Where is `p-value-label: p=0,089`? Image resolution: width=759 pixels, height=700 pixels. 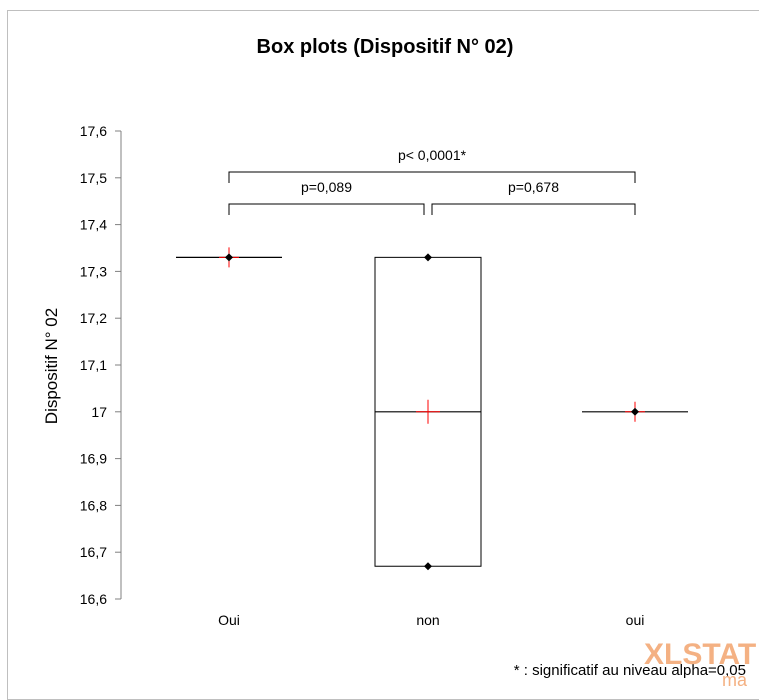
p-value-label: p=0,089 is located at coordinates (326, 187).